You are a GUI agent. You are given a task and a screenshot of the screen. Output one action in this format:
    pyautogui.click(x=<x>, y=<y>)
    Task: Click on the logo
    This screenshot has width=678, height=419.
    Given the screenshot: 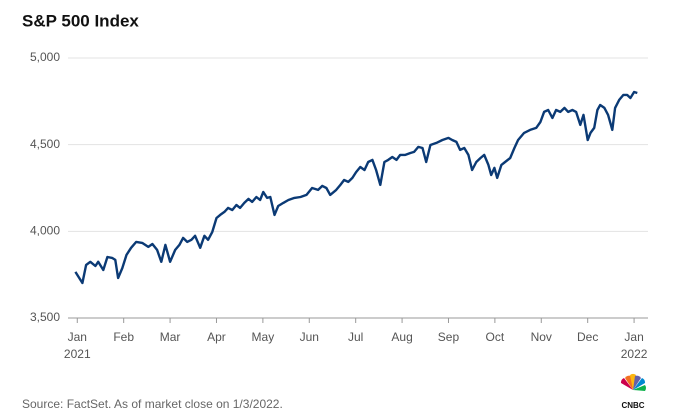 What is the action you would take?
    pyautogui.click(x=633, y=382)
    